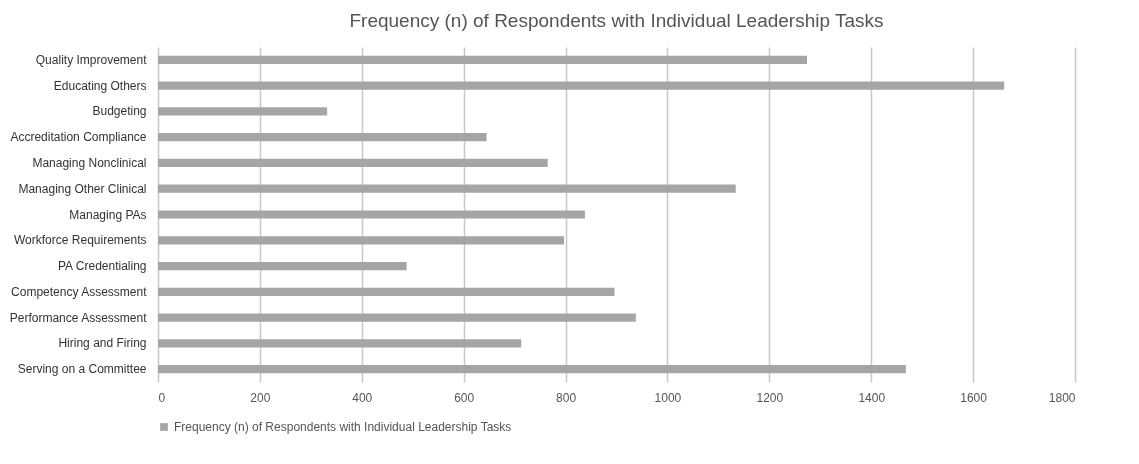  I want to click on y-tick-label: Hiring and Firing, so click(102, 343).